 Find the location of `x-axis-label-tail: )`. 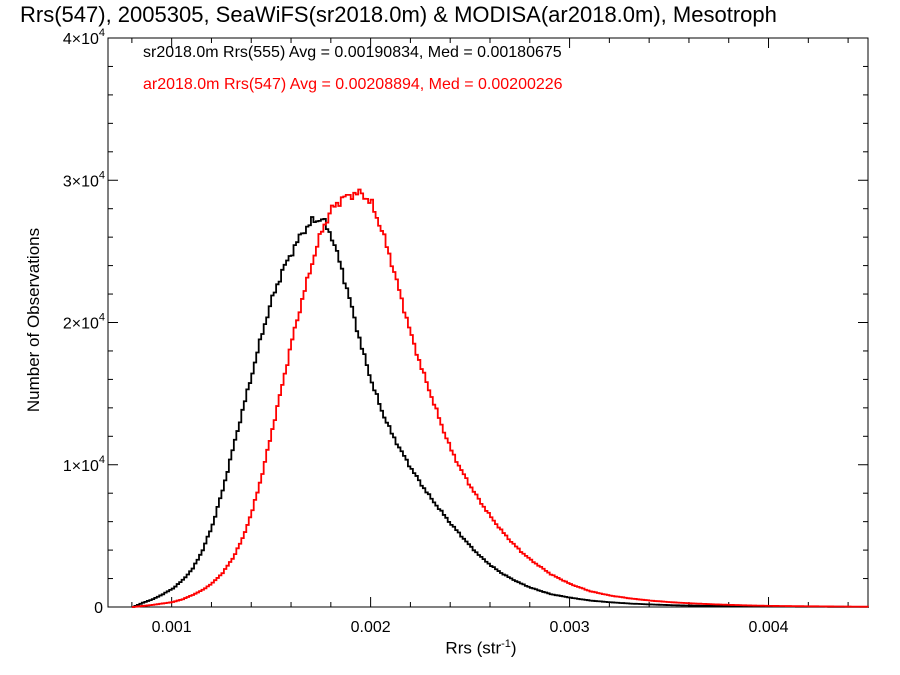

x-axis-label-tail: ) is located at coordinates (513, 648).